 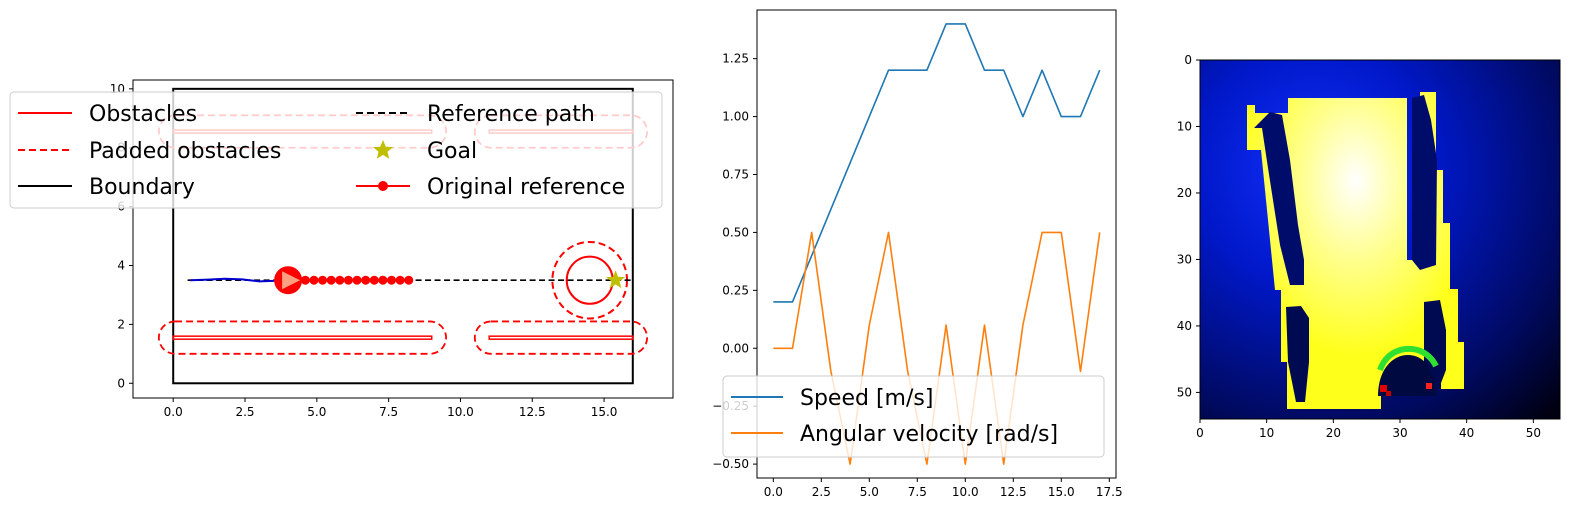 What do you see at coordinates (1424, 182) in the screenshot?
I see `heatmap-right-hole` at bounding box center [1424, 182].